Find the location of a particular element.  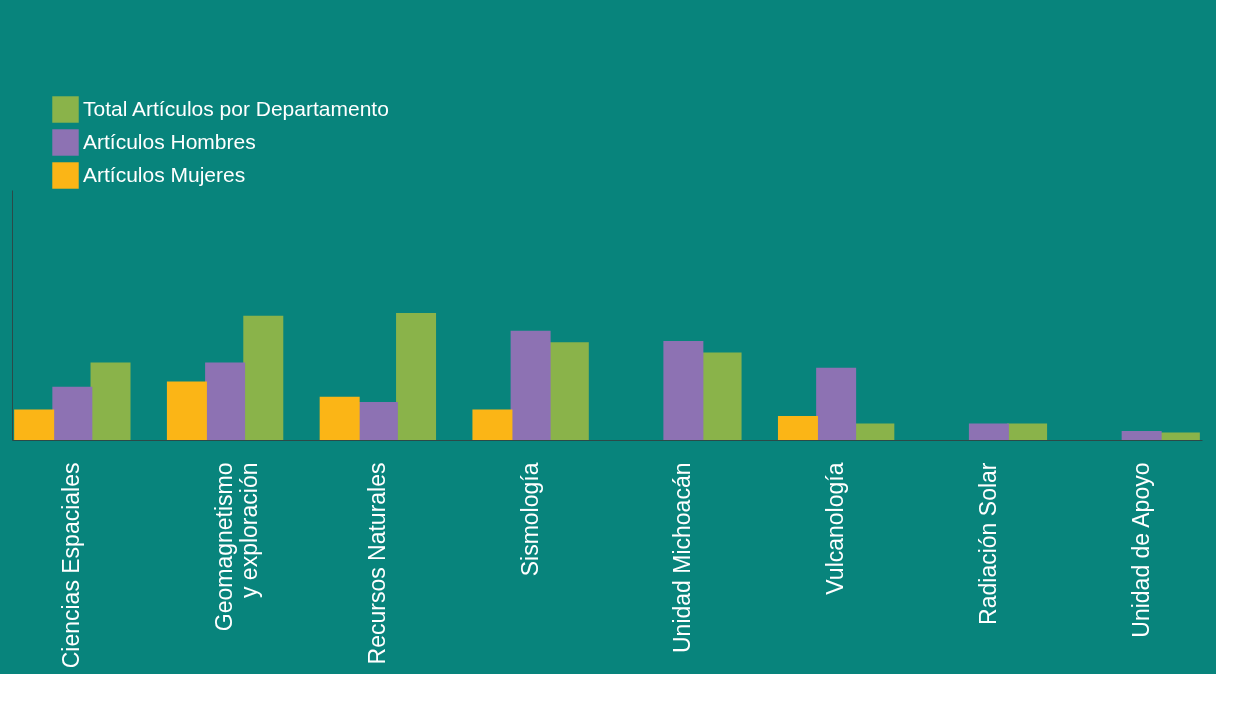

x-tick-label: Geomagnetismo y exploración is located at coordinates (237, 547).